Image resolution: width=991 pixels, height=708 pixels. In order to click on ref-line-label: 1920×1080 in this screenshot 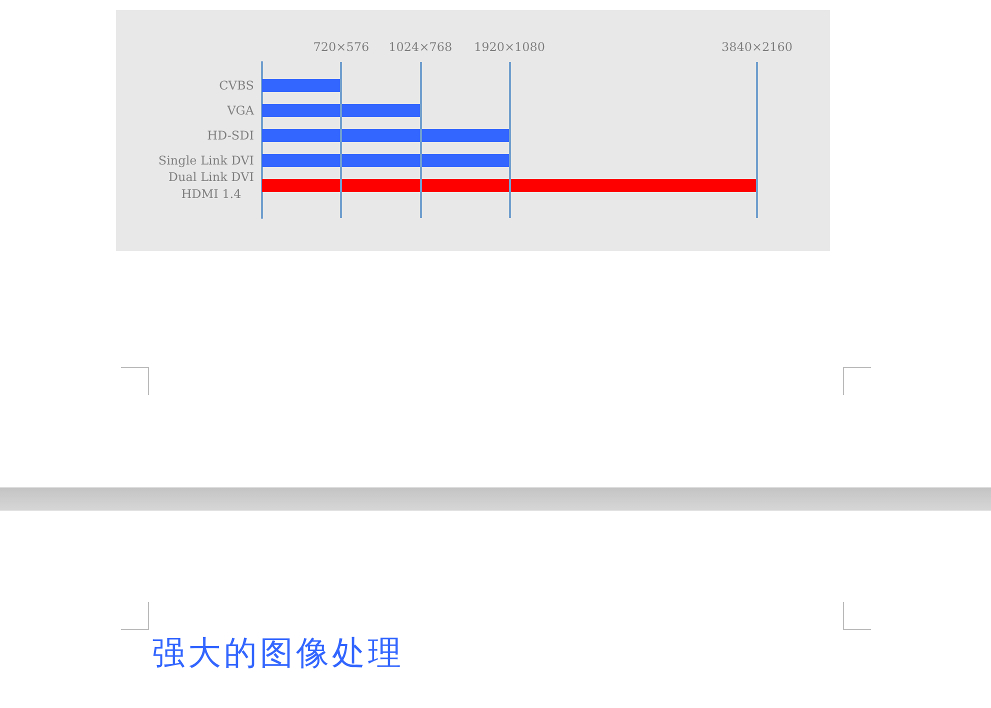, I will do `click(510, 47)`.